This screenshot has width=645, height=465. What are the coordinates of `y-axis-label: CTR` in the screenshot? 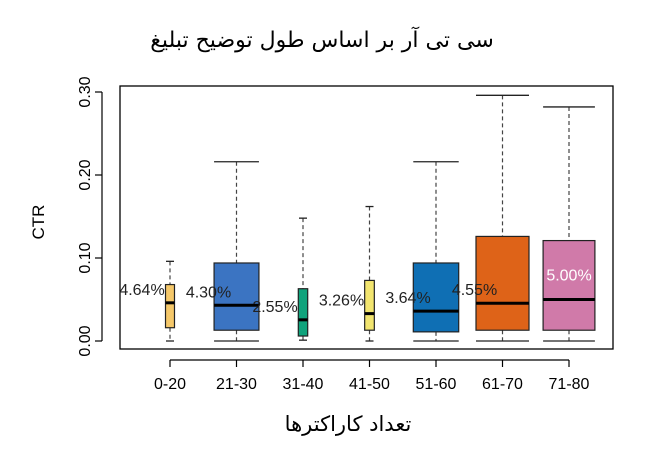 It's located at (38, 222).